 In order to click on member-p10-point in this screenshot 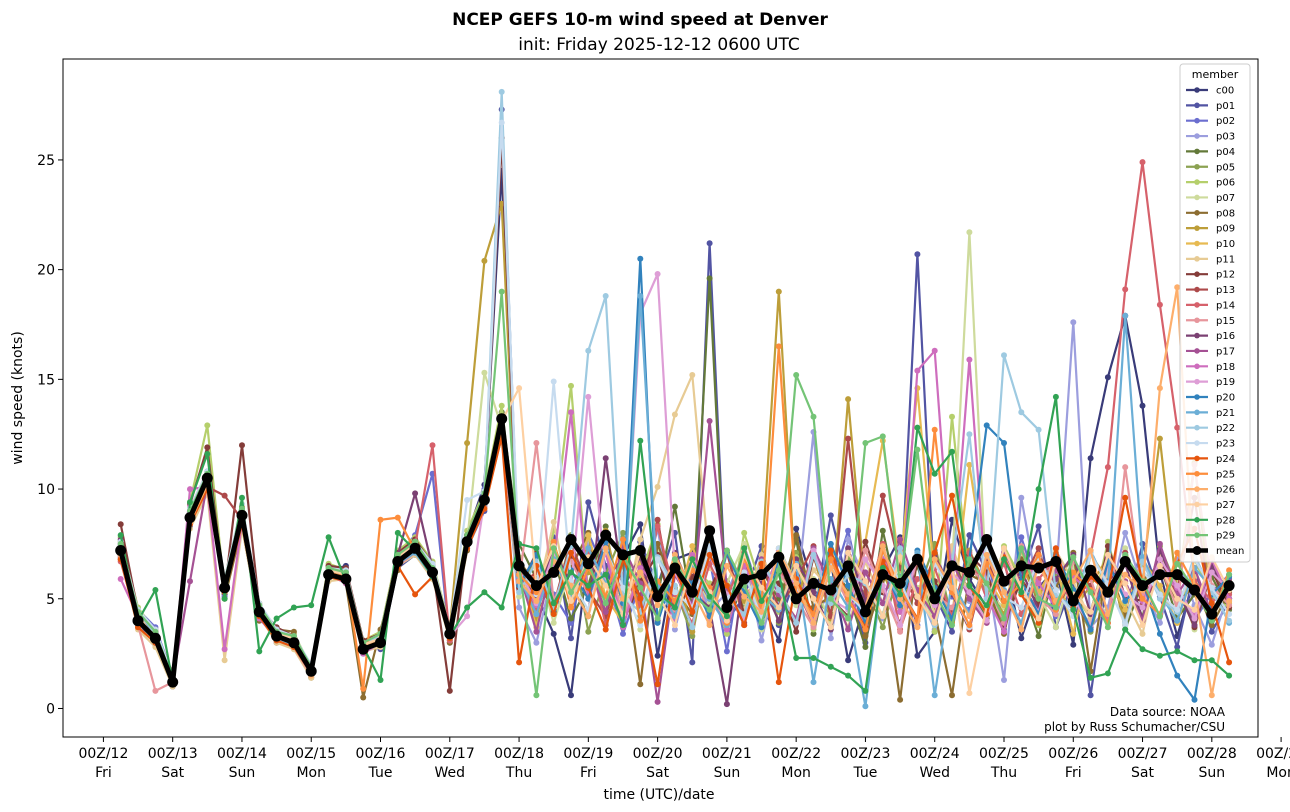, I will do `click(969, 464)`.